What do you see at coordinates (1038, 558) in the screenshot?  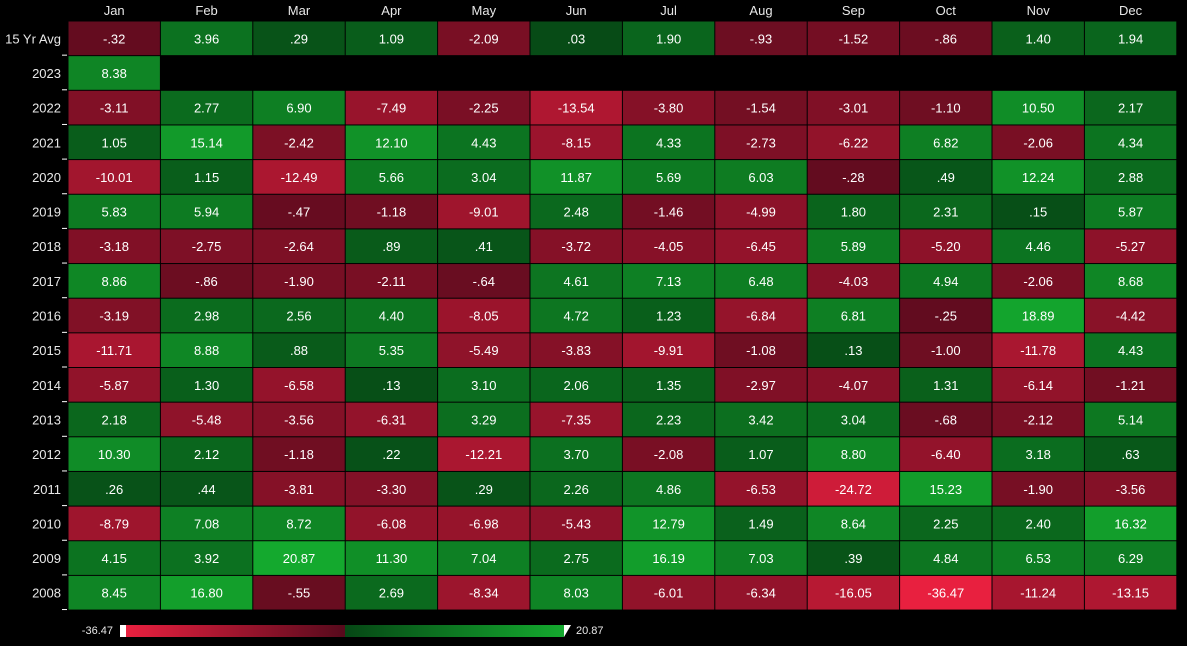 I see `cell-value-label: 6.53` at bounding box center [1038, 558].